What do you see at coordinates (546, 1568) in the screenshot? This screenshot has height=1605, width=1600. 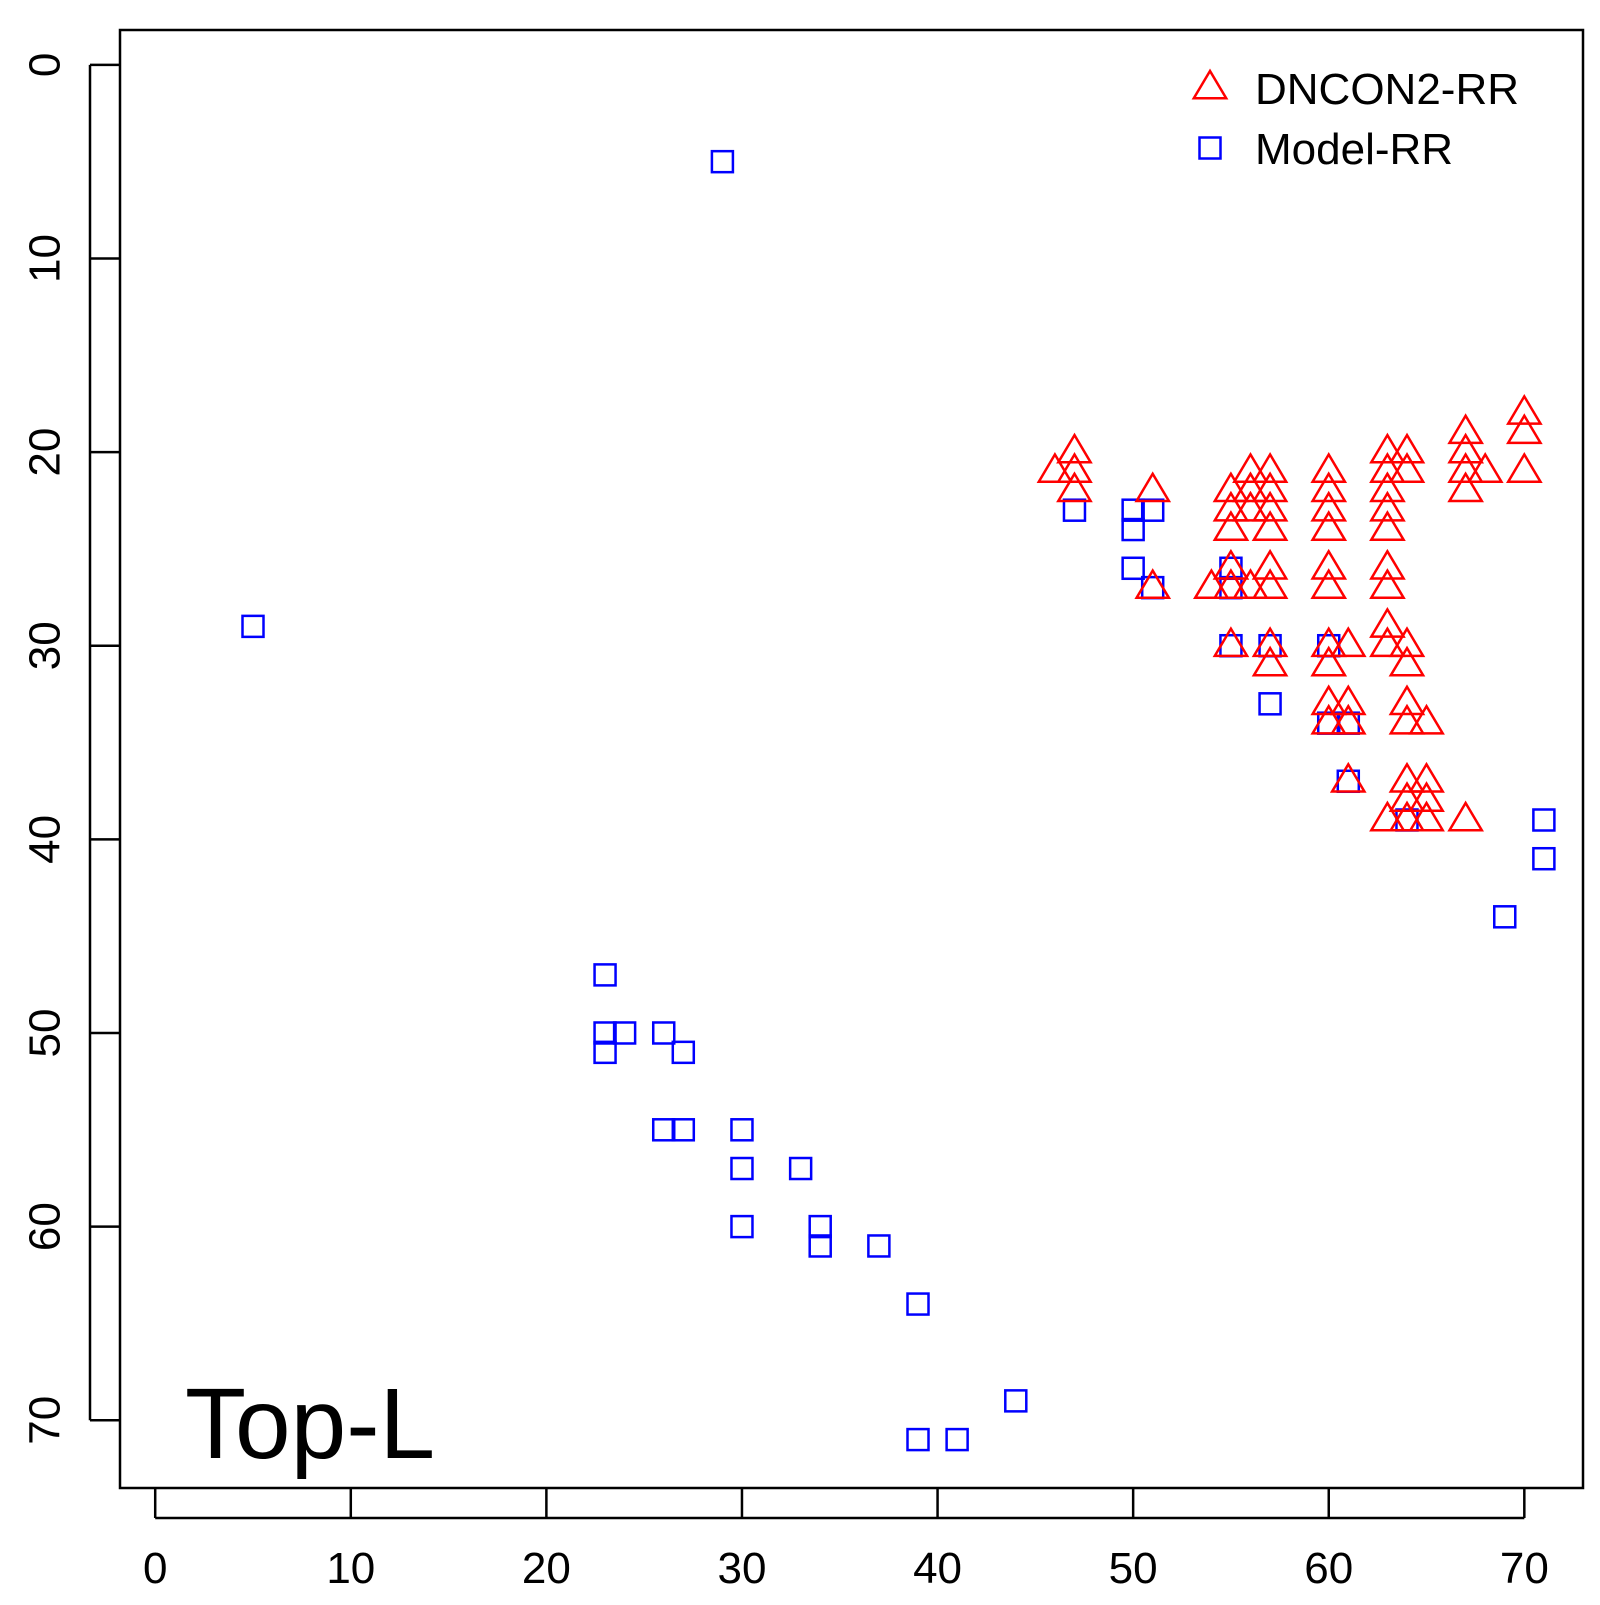 I see `x-tick-label: 20` at bounding box center [546, 1568].